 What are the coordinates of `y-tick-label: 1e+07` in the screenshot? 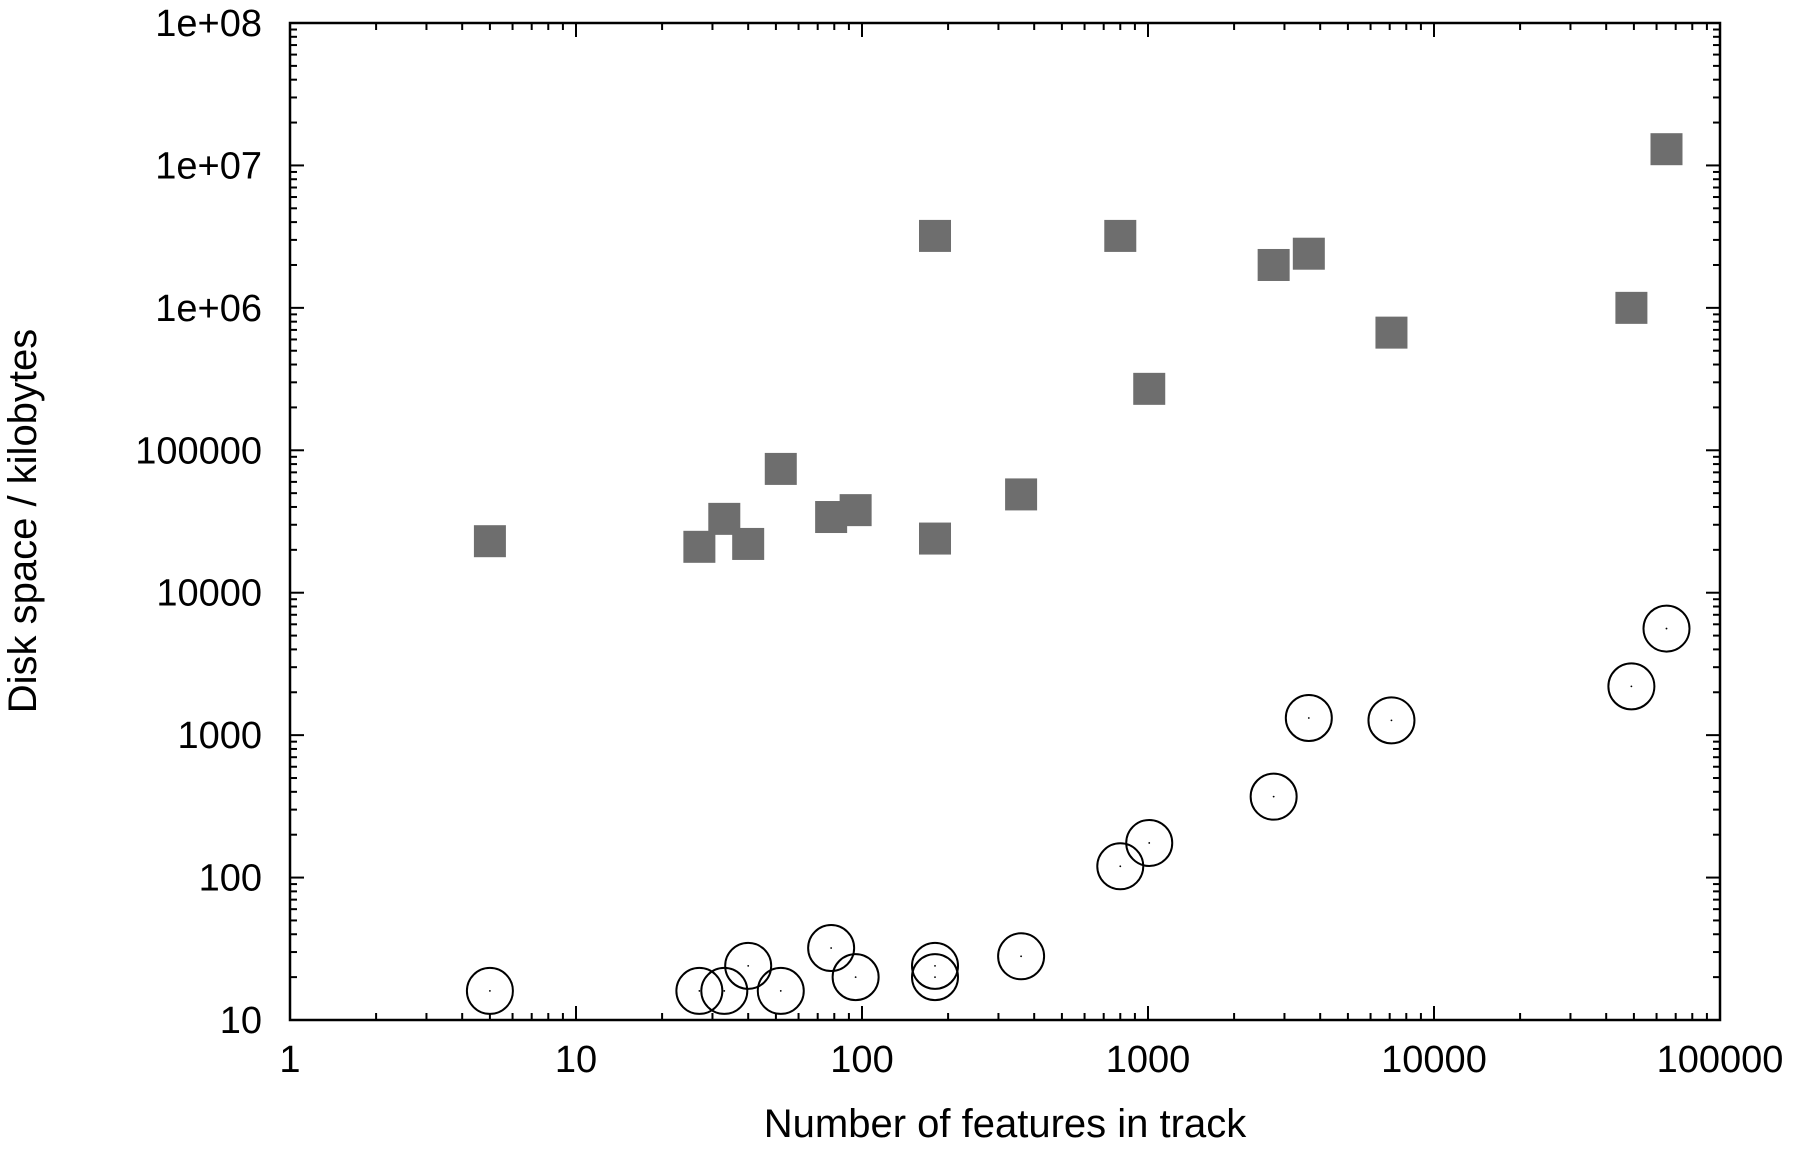 It's located at (208, 166).